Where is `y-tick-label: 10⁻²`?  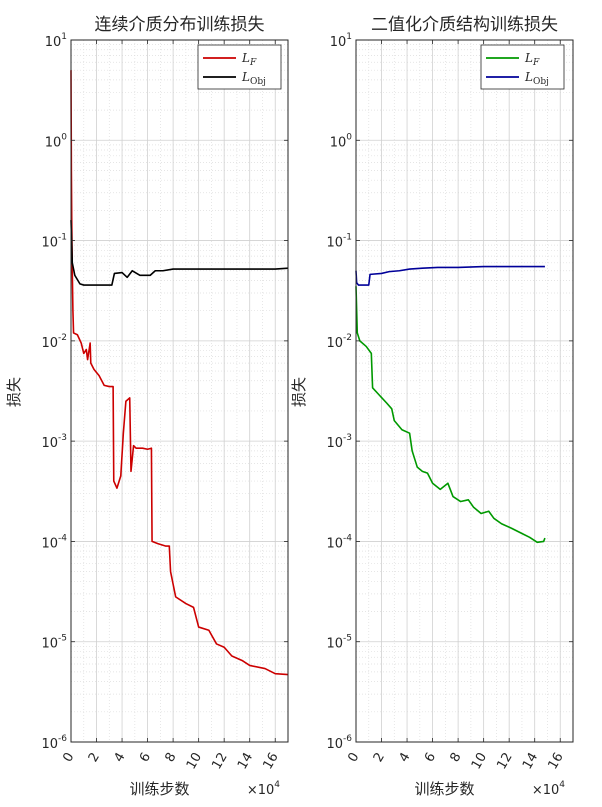 y-tick-label: 10⁻² is located at coordinates (54, 342).